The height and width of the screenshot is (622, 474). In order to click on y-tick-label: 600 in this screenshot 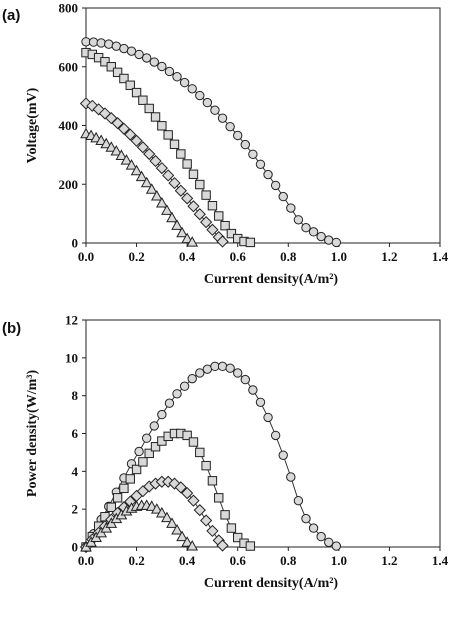, I will do `click(69, 66)`.